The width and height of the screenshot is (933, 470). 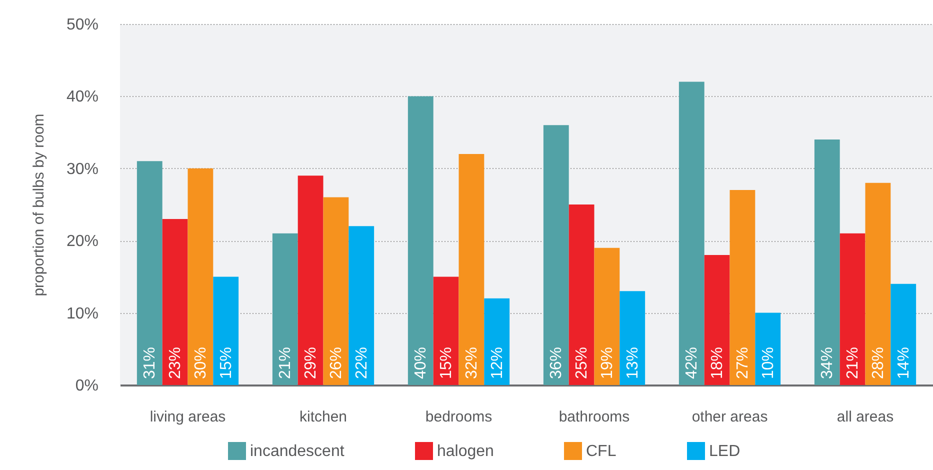 I want to click on y-tick-label: 50%, so click(x=82, y=25).